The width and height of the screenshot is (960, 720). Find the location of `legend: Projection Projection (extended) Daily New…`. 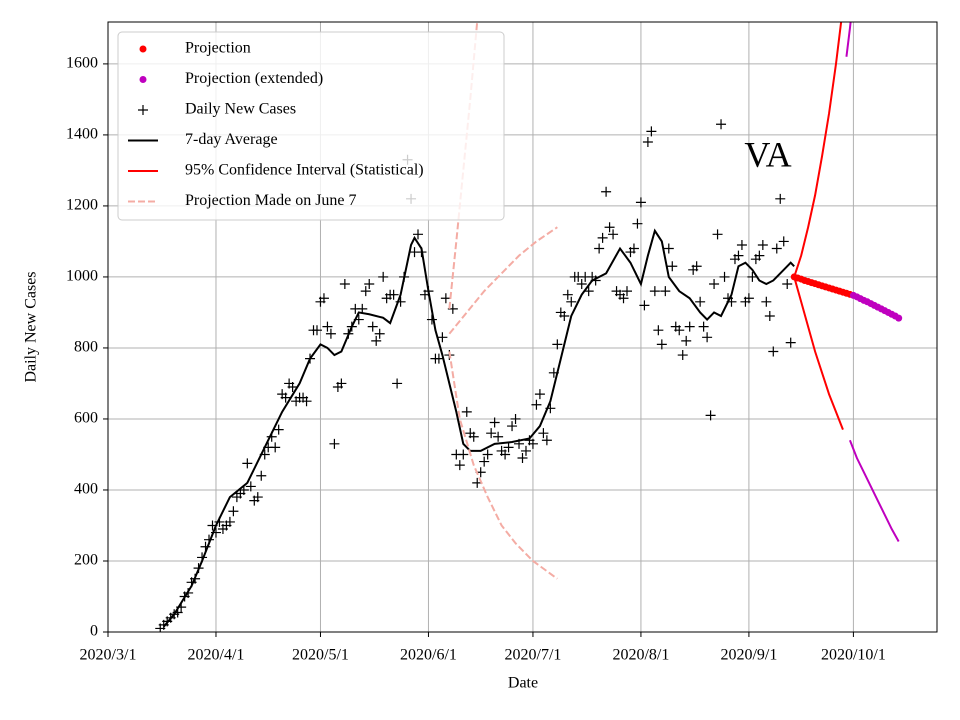

legend: Projection Projection (extended) Daily New… is located at coordinates (311, 126).